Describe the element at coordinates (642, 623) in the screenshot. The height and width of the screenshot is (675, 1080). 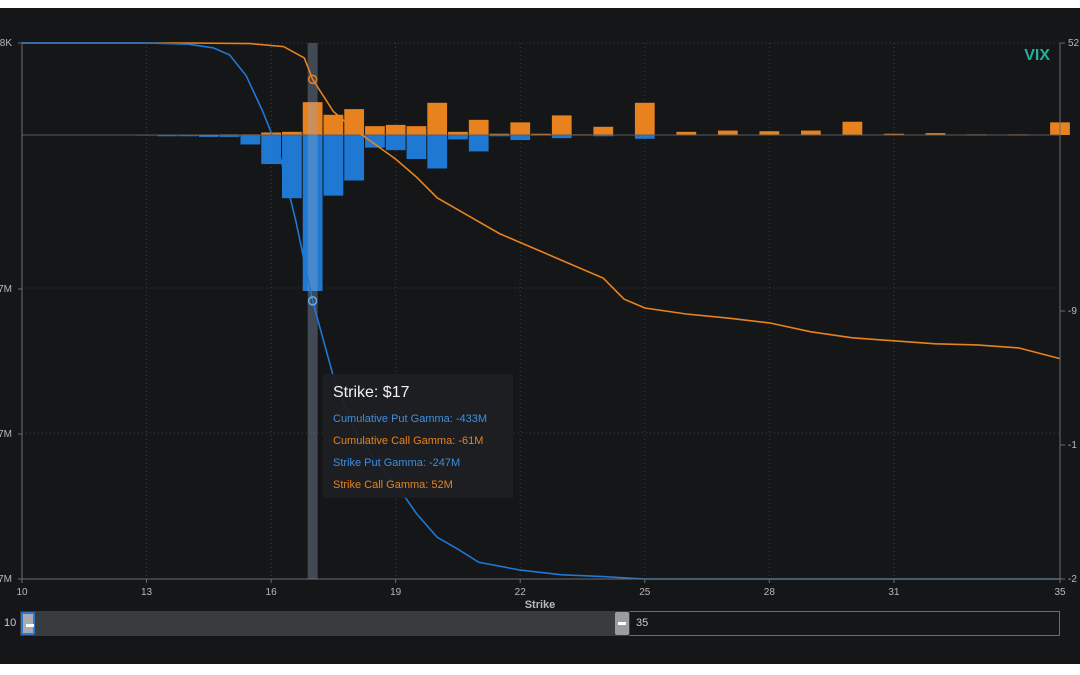
I see `range-max-label: 35` at that location.